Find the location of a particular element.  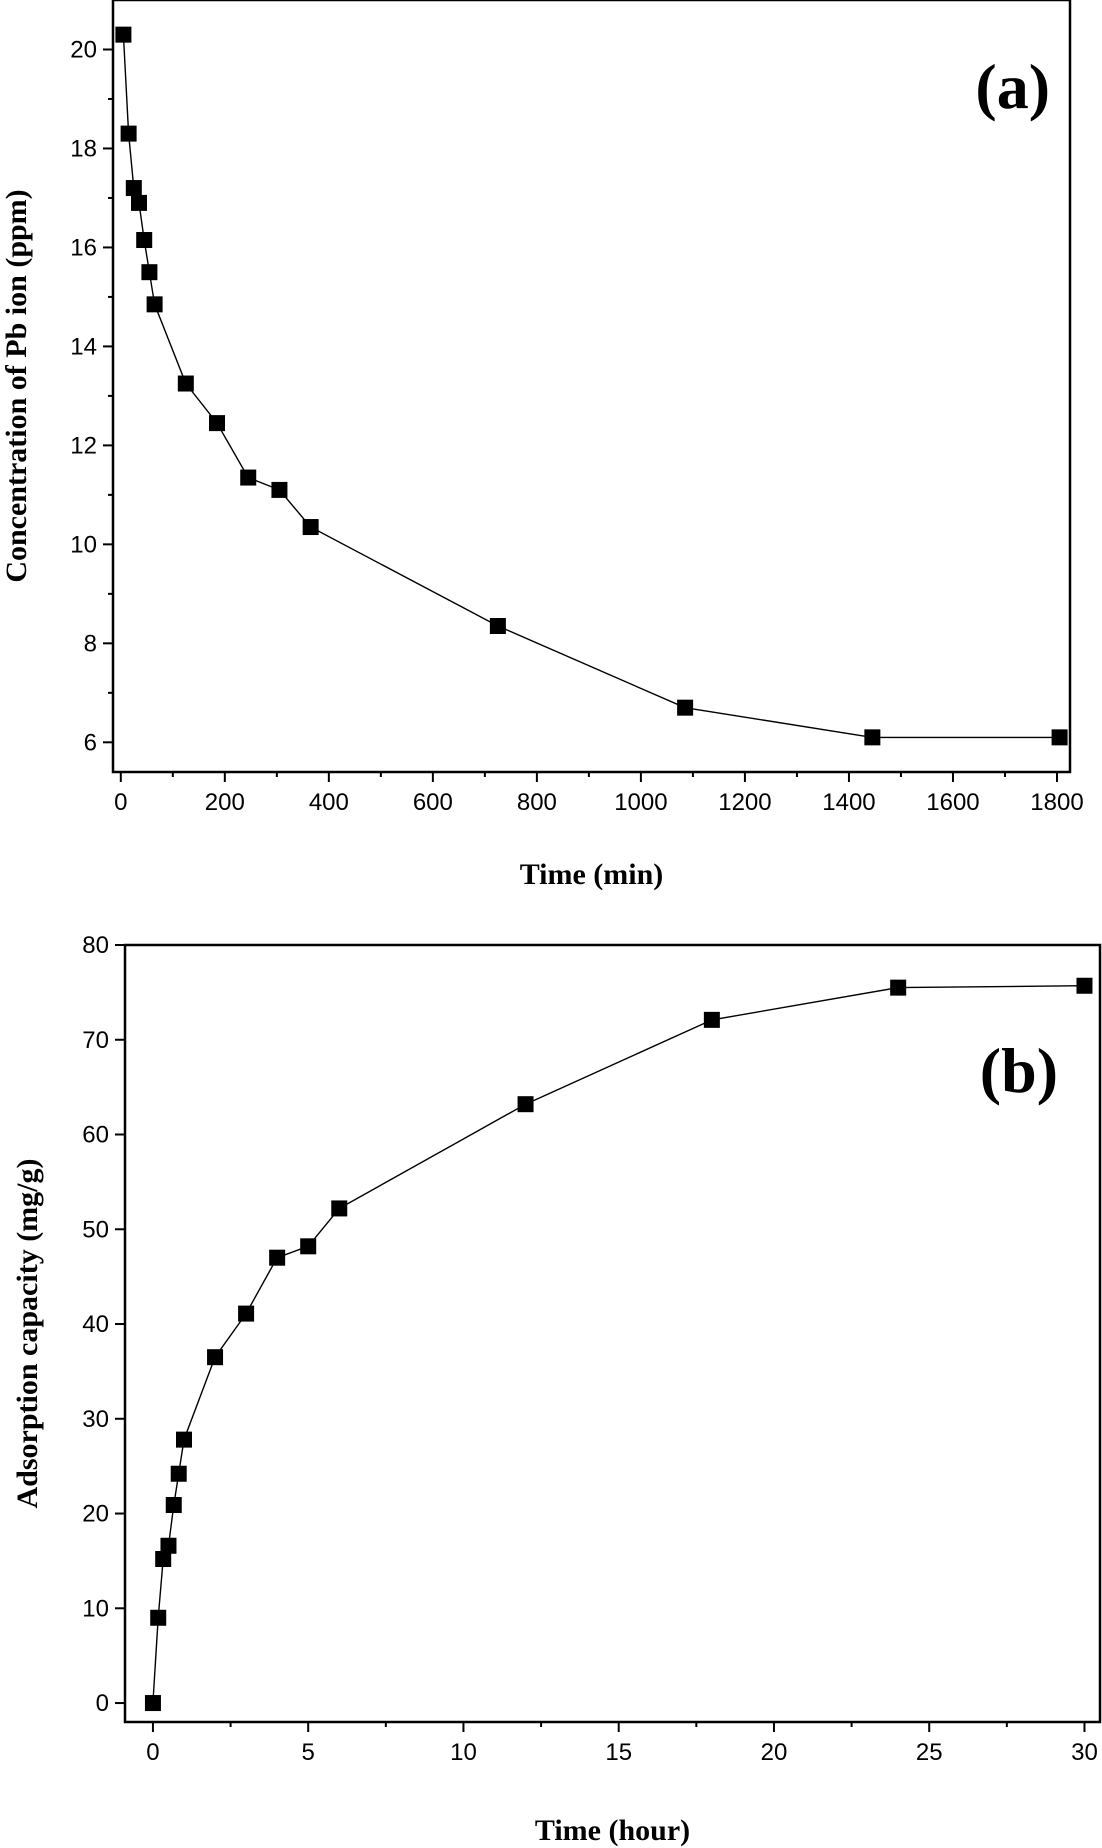

x-tick-label: 400 is located at coordinates (329, 802).